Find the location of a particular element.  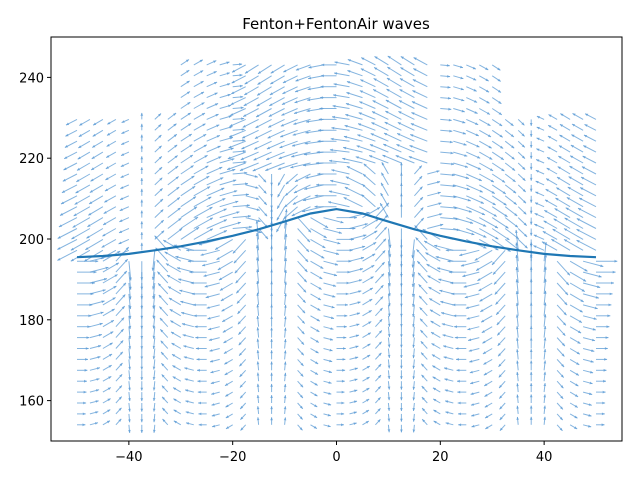

y-tick-label: 160 is located at coordinates (31, 402).